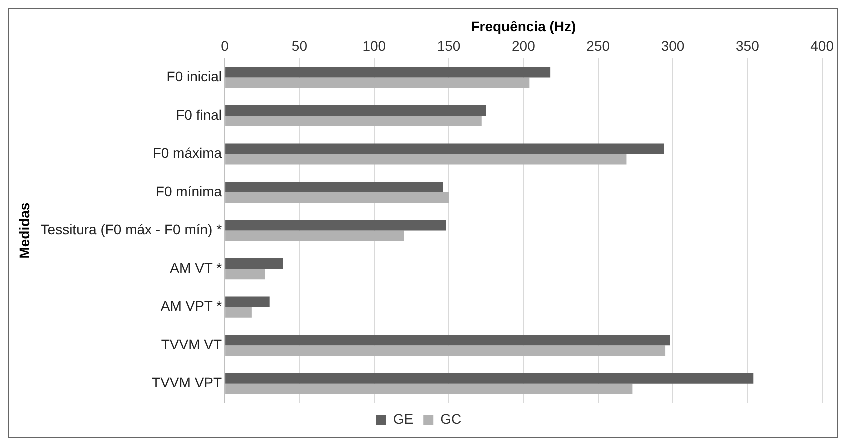 This screenshot has height=446, width=846. What do you see at coordinates (189, 191) in the screenshot?
I see `y-tick-label: F0 mínima` at bounding box center [189, 191].